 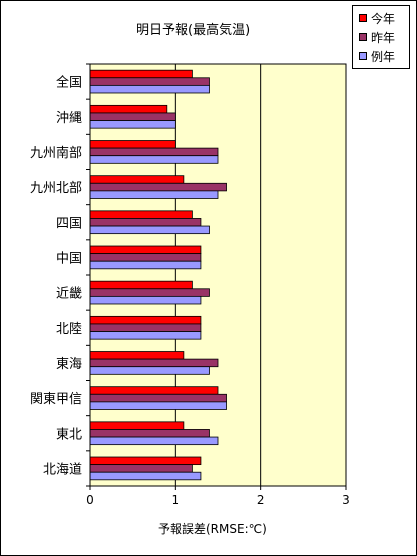 I want to click on category-label-5: 中国, so click(x=69, y=258).